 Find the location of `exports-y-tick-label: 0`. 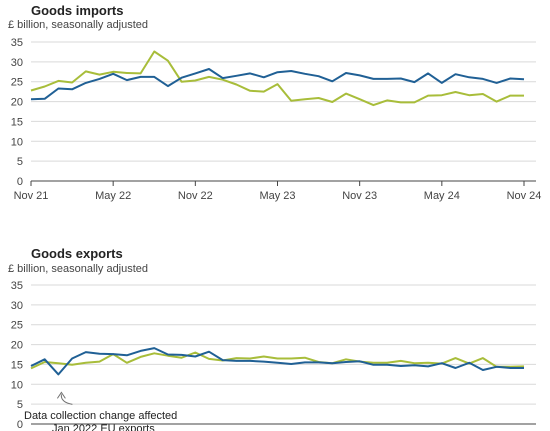

exports-y-tick-label: 0 is located at coordinates (20, 425).